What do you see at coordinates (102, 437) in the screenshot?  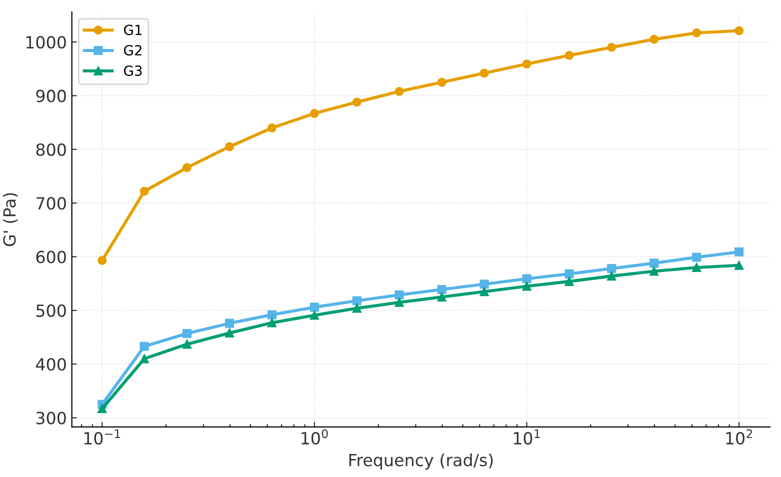 I see `x-tick-label: 10$^{−1}$` at bounding box center [102, 437].